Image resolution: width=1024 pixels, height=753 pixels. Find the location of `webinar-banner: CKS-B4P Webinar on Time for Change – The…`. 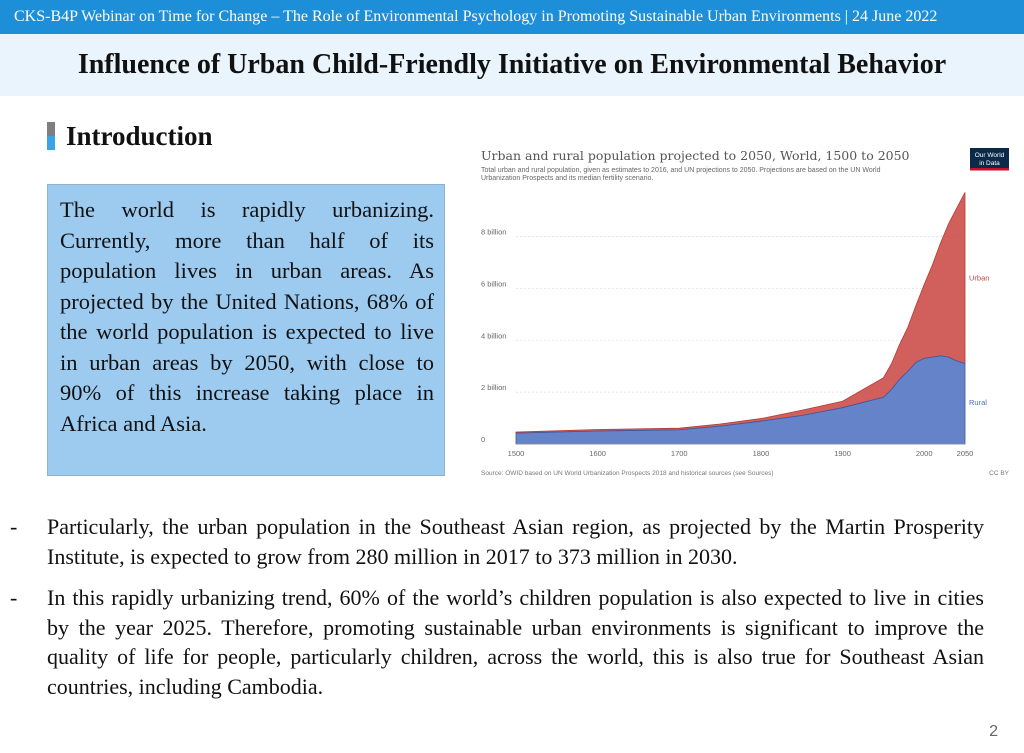

webinar-banner: CKS-B4P Webinar on Time for Change – The… is located at coordinates (512, 17).